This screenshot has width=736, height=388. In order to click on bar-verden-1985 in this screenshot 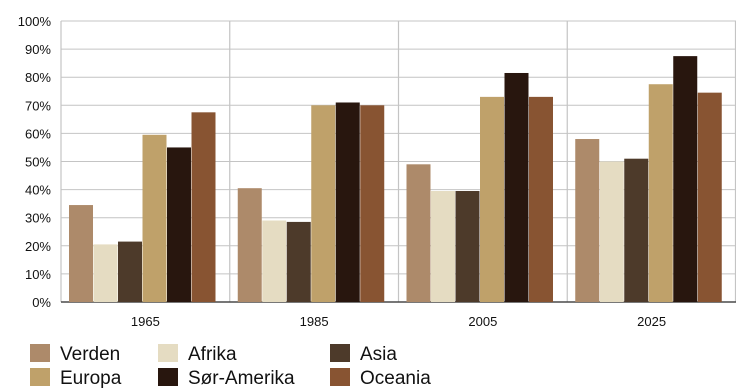, I will do `click(249, 245)`.